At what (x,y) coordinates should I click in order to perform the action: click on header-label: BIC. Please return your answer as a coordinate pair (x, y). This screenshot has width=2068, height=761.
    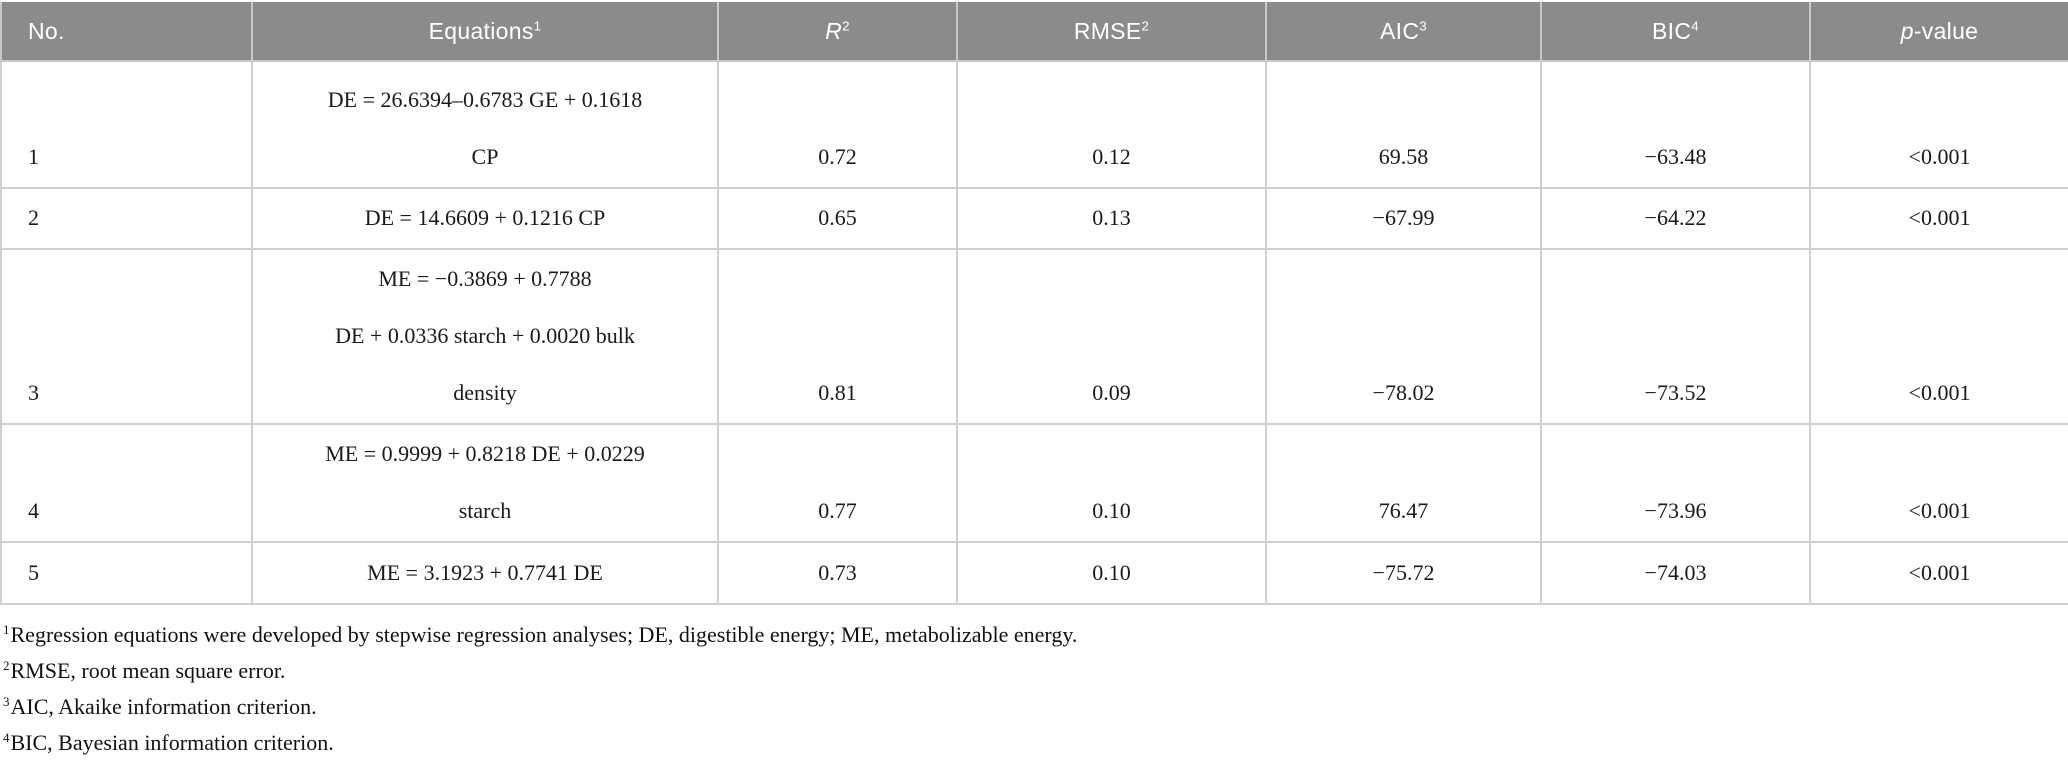
    Looking at the image, I should click on (1672, 30).